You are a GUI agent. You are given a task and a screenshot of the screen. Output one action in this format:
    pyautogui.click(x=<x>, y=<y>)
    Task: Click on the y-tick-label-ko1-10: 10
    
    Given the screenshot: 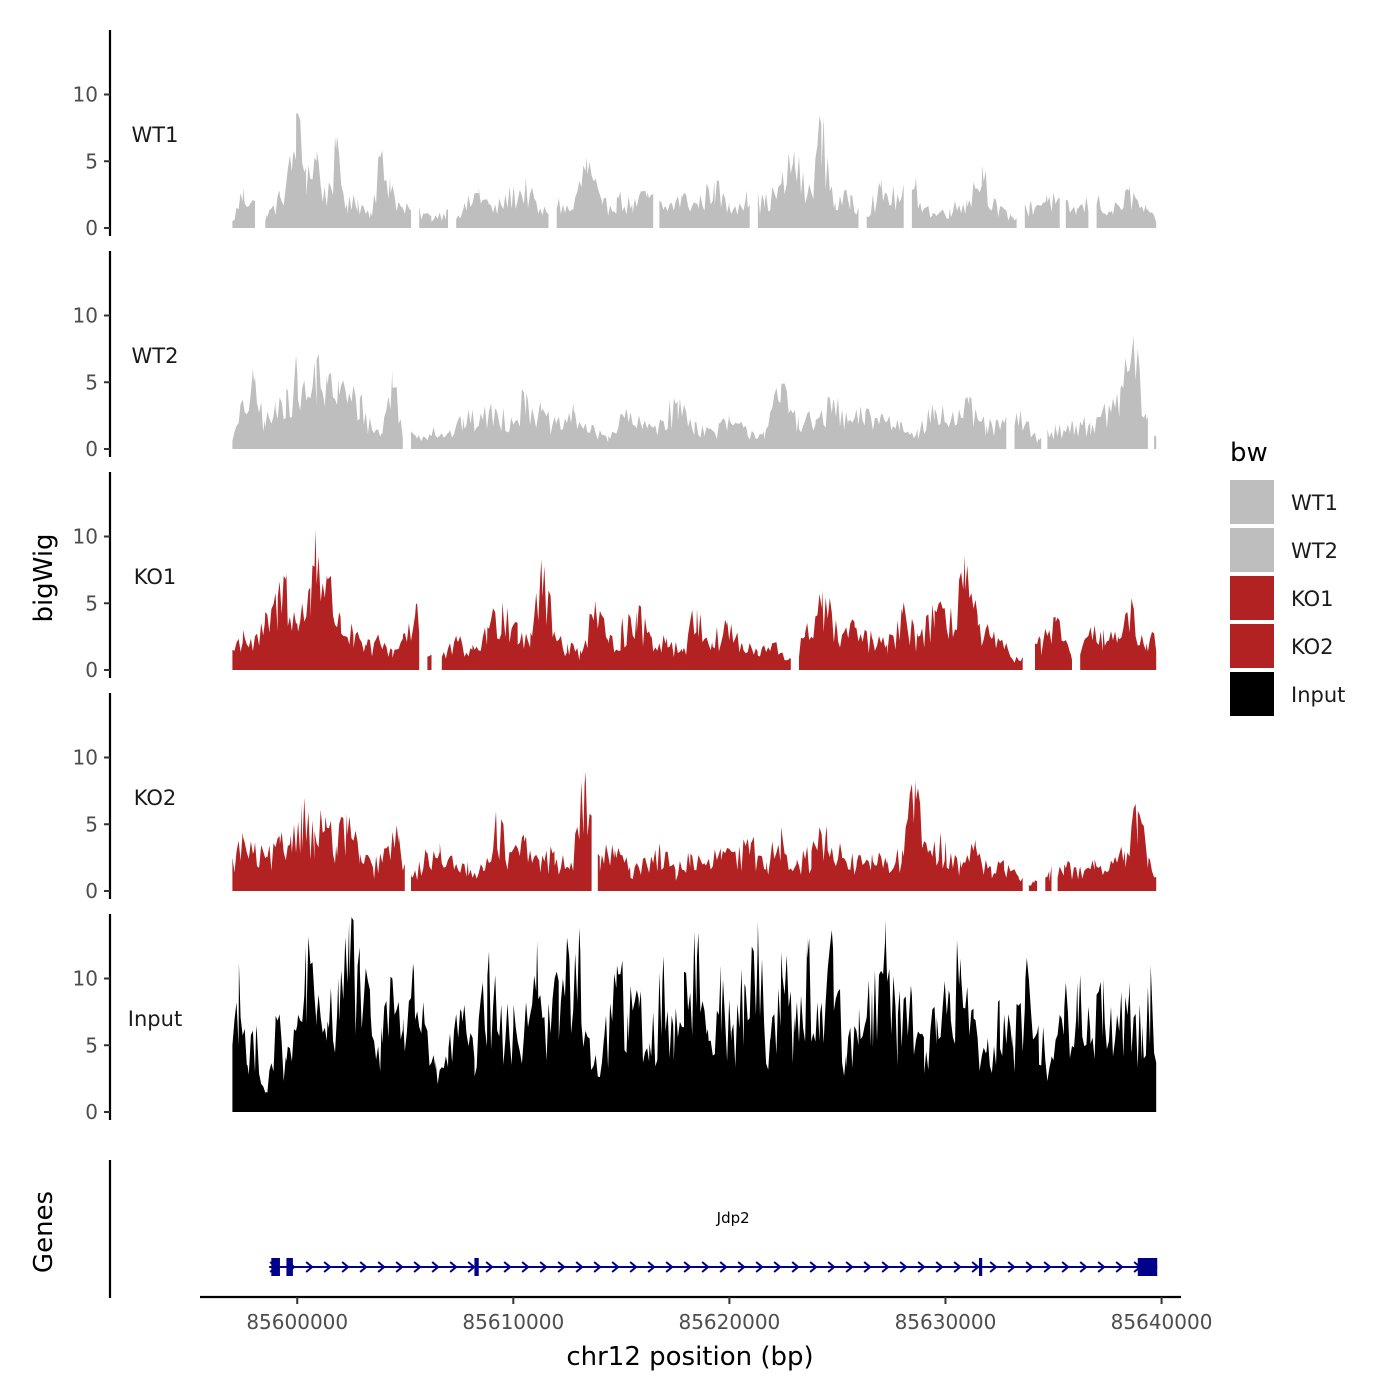 What is the action you would take?
    pyautogui.click(x=85, y=537)
    